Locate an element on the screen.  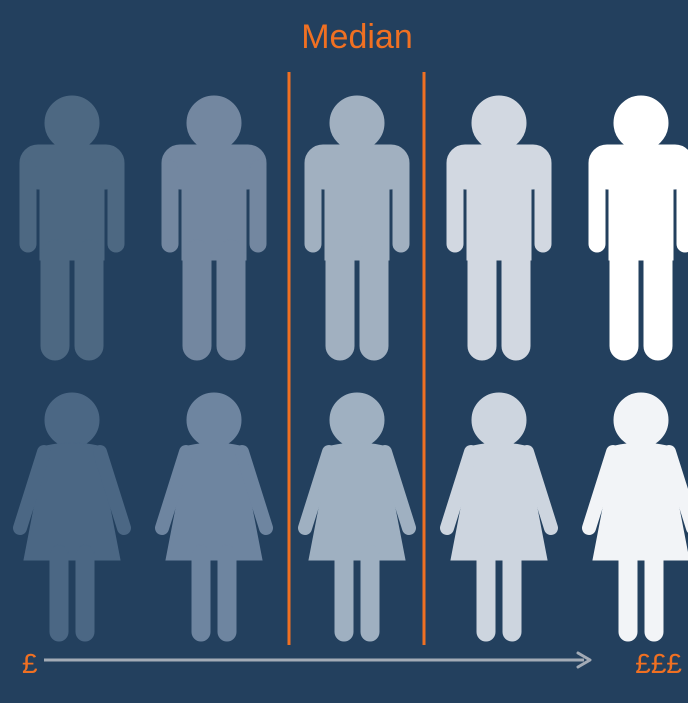
axis-end: £££ is located at coordinates (658, 663).